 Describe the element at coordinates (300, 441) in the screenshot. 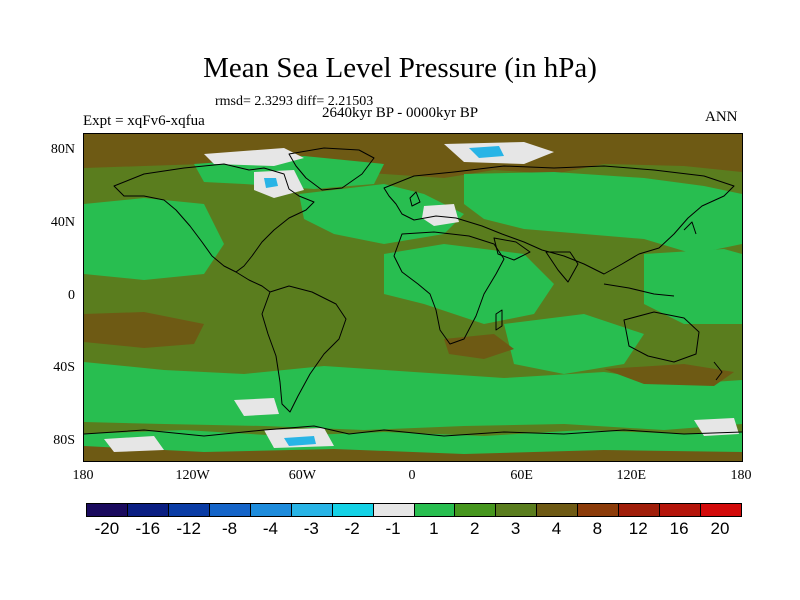

I see `field-weddell-core` at that location.